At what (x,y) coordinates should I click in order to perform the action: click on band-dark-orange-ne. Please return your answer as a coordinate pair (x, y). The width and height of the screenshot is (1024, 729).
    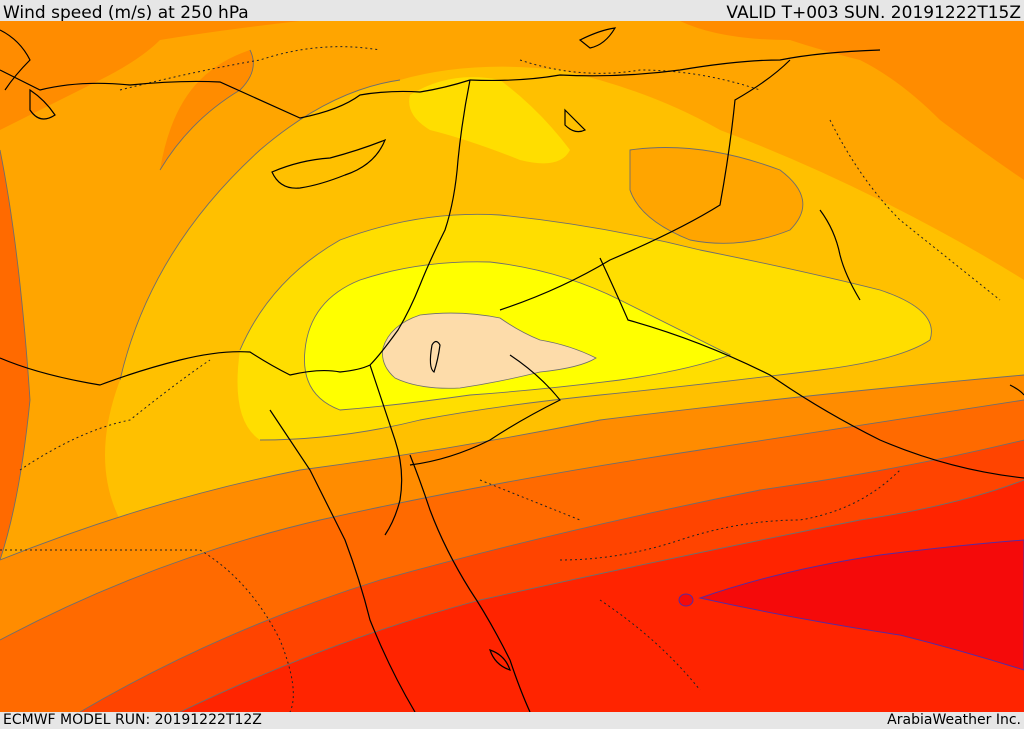
    Looking at the image, I should click on (852, 100).